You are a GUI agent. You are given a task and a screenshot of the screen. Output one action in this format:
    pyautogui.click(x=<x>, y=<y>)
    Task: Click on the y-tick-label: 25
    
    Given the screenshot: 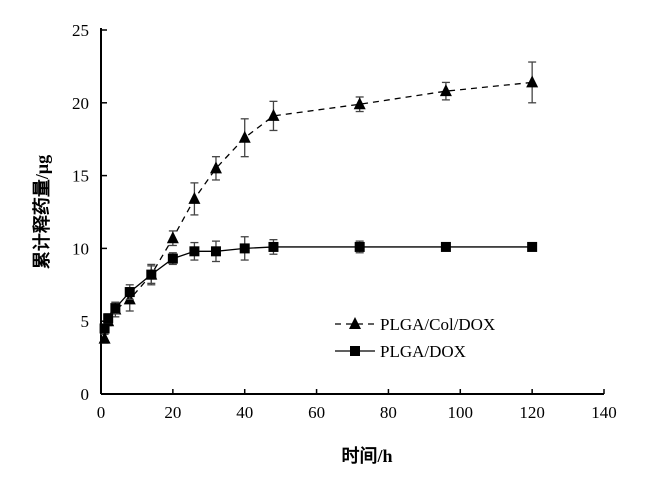 What is the action you would take?
    pyautogui.click(x=80, y=30)
    